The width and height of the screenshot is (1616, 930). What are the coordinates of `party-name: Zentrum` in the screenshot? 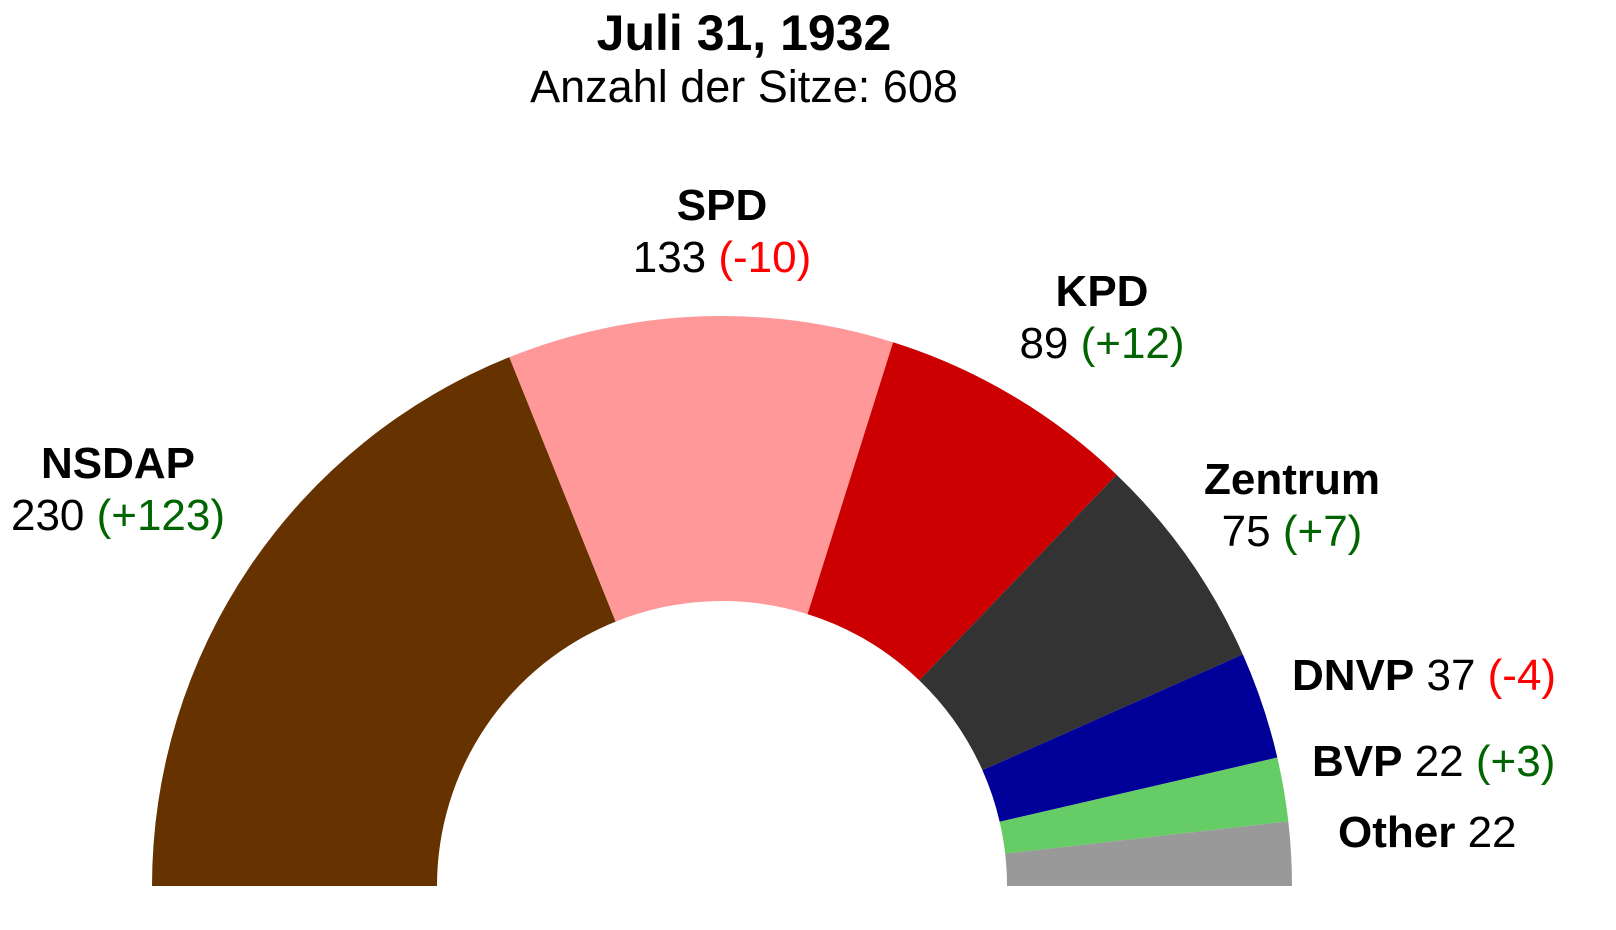 It's located at (1292, 479).